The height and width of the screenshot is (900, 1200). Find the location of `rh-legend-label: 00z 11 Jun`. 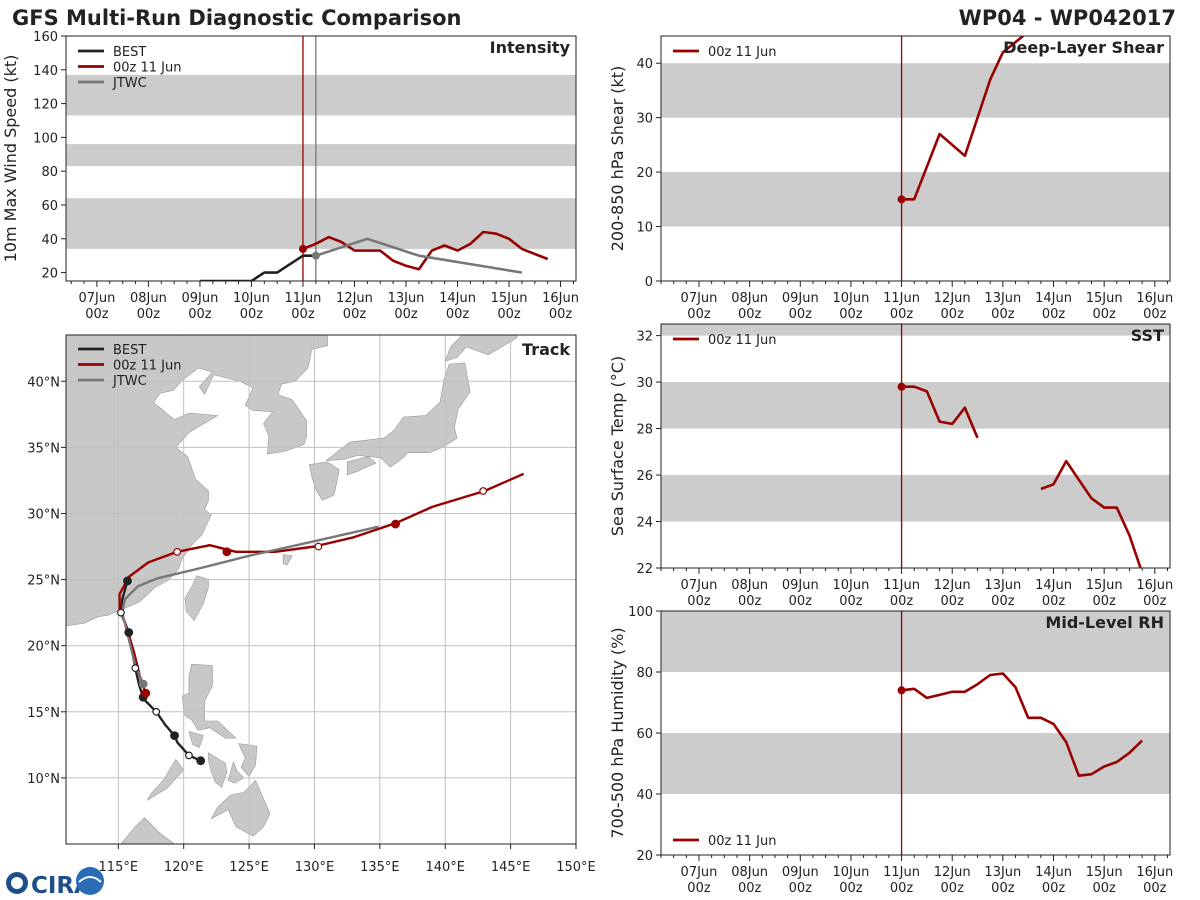

rh-legend-label: 00z 11 Jun is located at coordinates (742, 841).